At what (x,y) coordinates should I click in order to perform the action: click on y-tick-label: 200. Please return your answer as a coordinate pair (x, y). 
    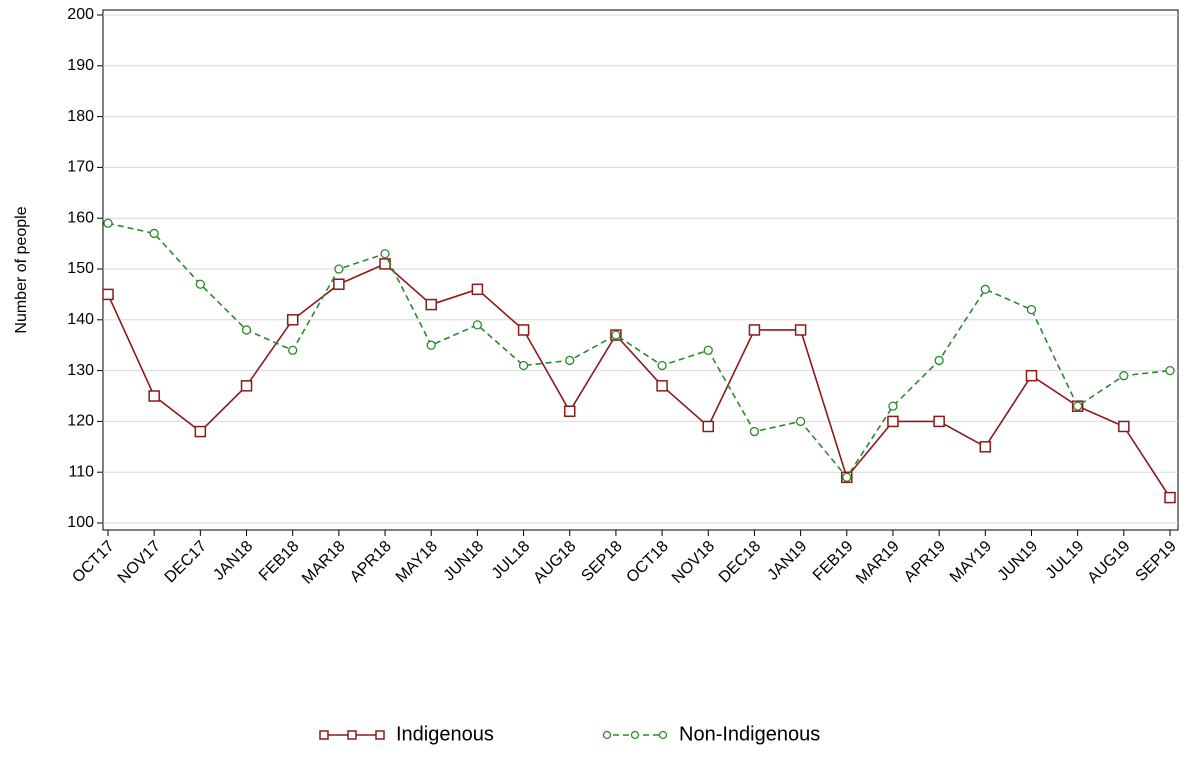
    Looking at the image, I should click on (80, 14).